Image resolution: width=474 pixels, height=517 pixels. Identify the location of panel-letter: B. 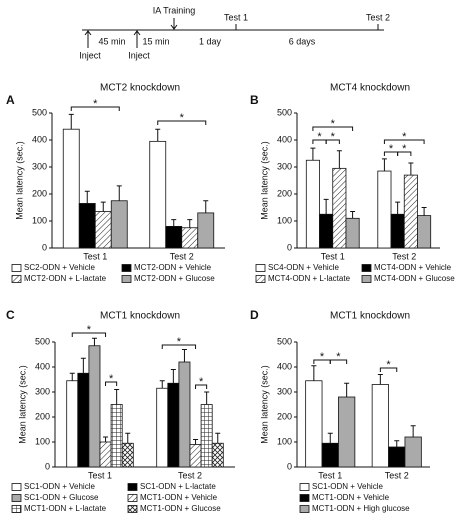
(254, 100).